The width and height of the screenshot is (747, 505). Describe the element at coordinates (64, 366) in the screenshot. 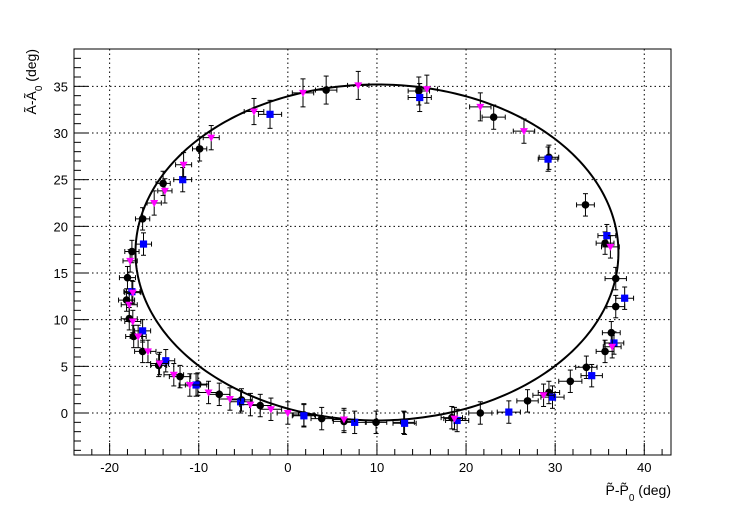

I see `y-tick-label: 5` at that location.